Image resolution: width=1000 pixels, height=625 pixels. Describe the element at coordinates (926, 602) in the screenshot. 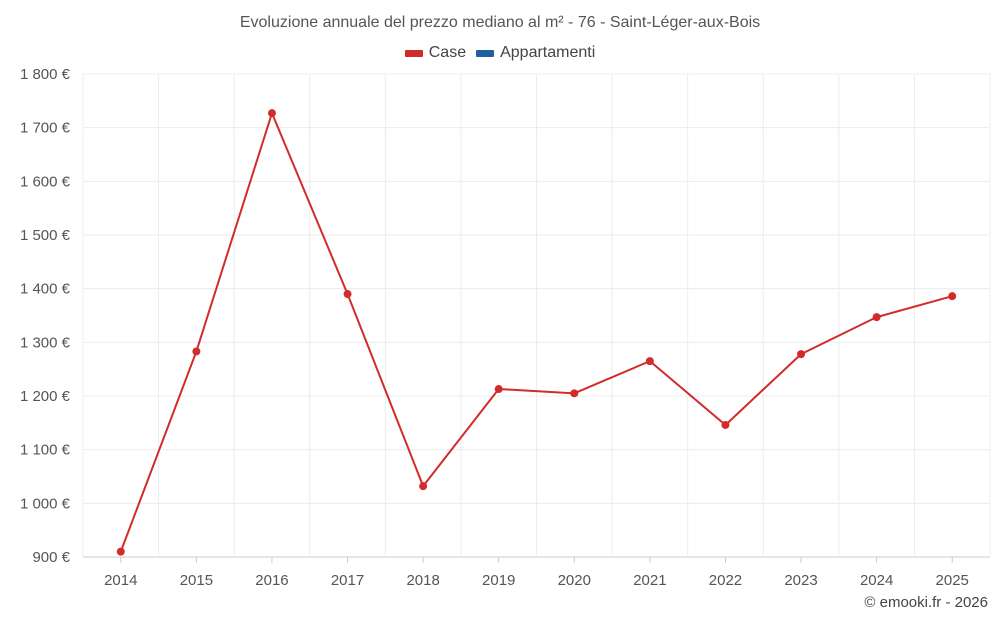

I see `credit-text: © emooki.fr - 2026` at that location.